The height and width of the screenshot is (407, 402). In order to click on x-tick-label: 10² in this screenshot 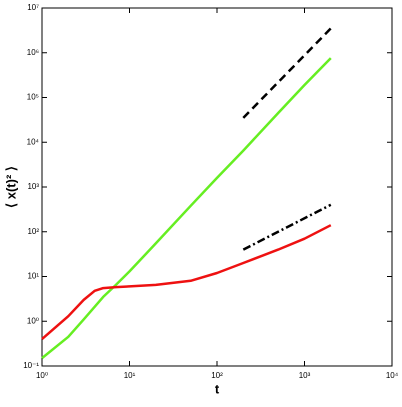, I will do `click(217, 375)`.